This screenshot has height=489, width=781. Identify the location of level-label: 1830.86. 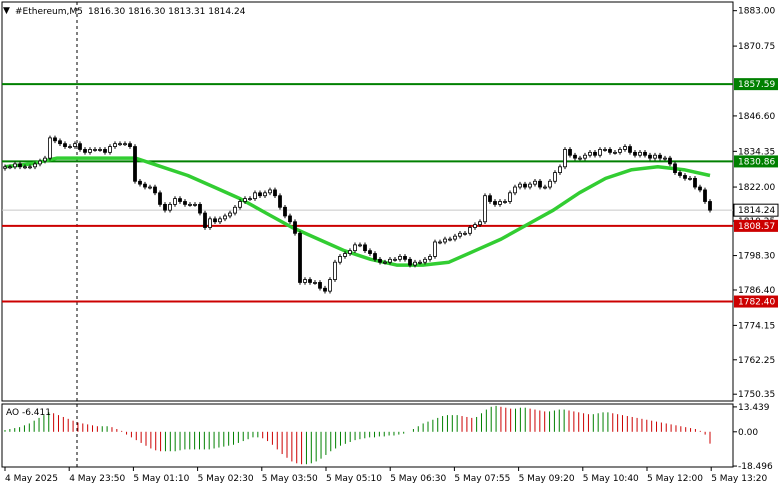
(756, 162).